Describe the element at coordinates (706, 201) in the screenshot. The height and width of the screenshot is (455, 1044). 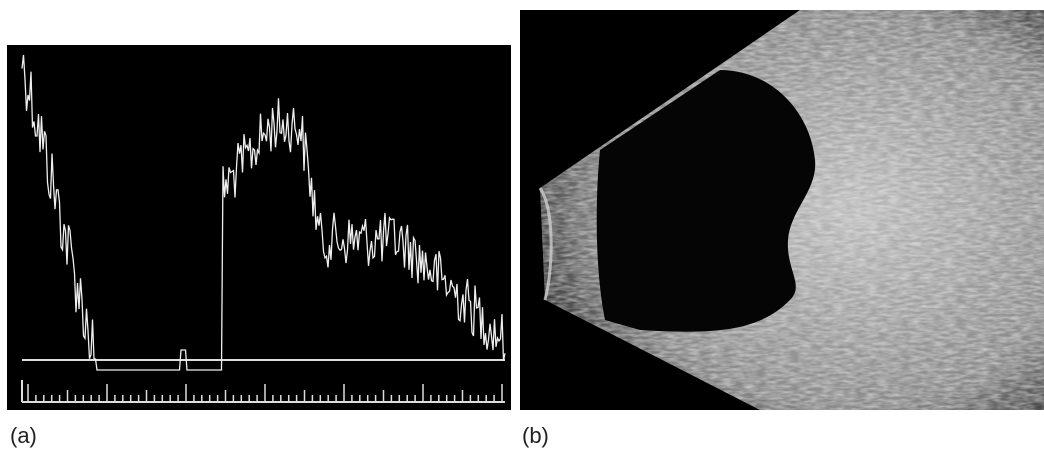
I see `vitreous-cavity` at that location.